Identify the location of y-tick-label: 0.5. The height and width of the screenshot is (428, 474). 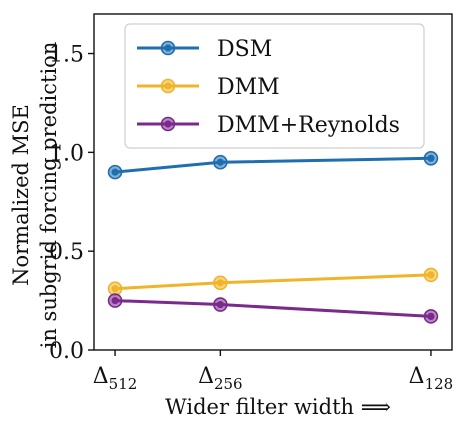
(66, 252).